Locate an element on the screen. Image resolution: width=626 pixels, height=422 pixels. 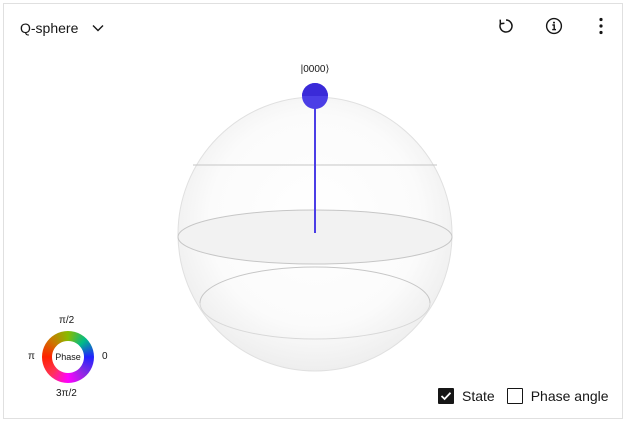
state-point-highlight is located at coordinates (315, 89).